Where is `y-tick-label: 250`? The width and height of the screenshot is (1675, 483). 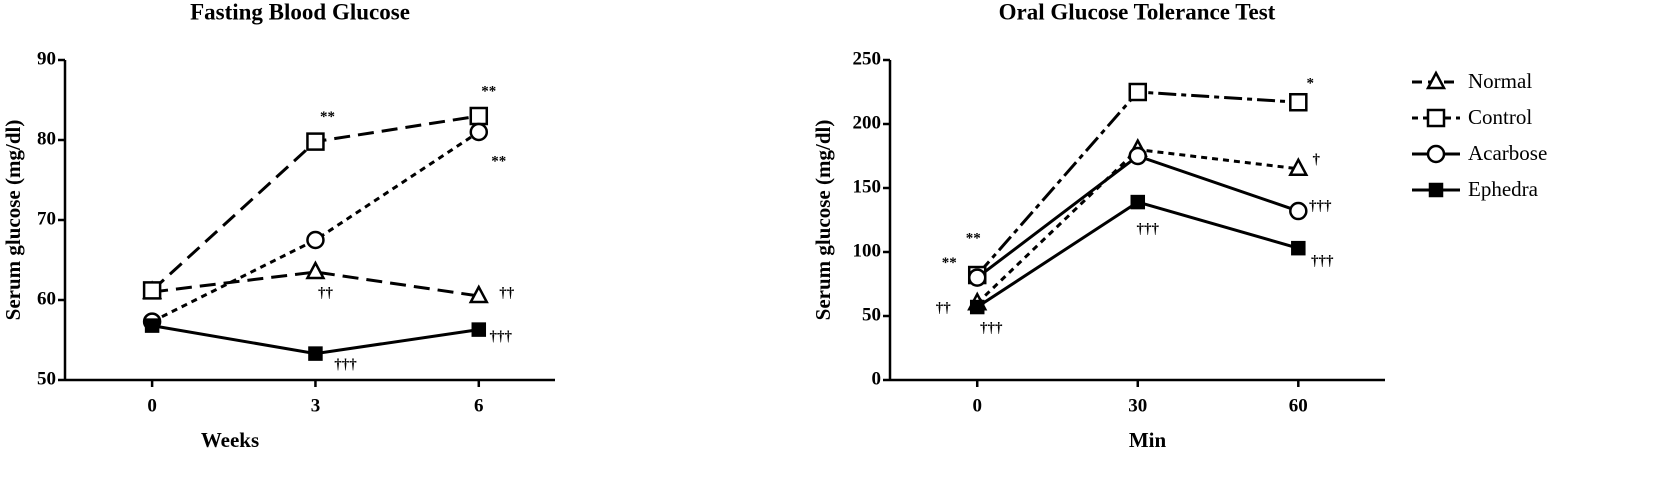 y-tick-label: 250 is located at coordinates (867, 58).